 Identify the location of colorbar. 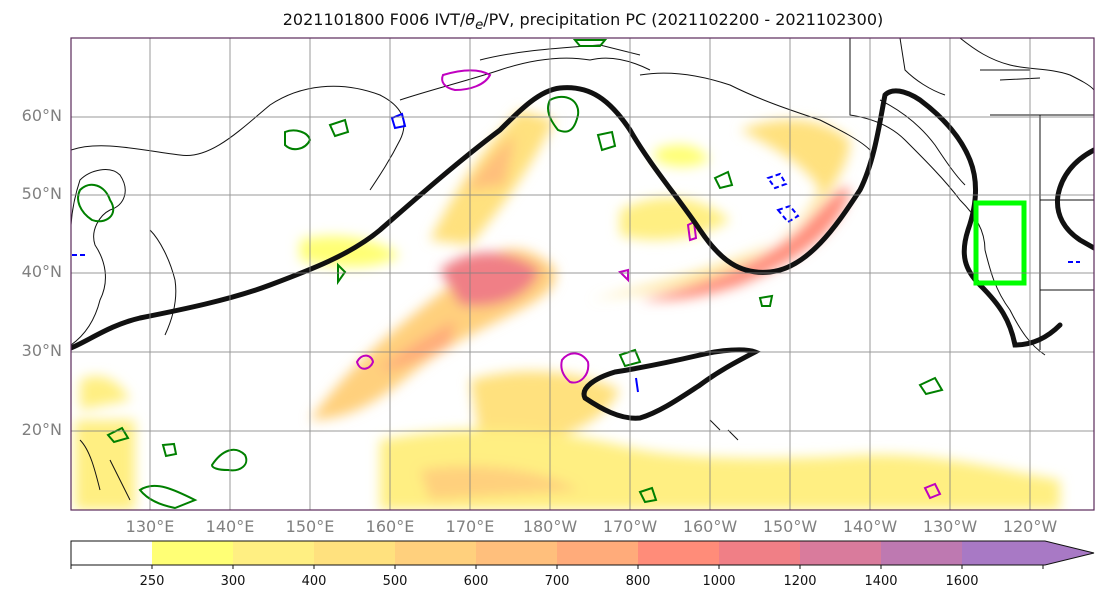
(582, 554).